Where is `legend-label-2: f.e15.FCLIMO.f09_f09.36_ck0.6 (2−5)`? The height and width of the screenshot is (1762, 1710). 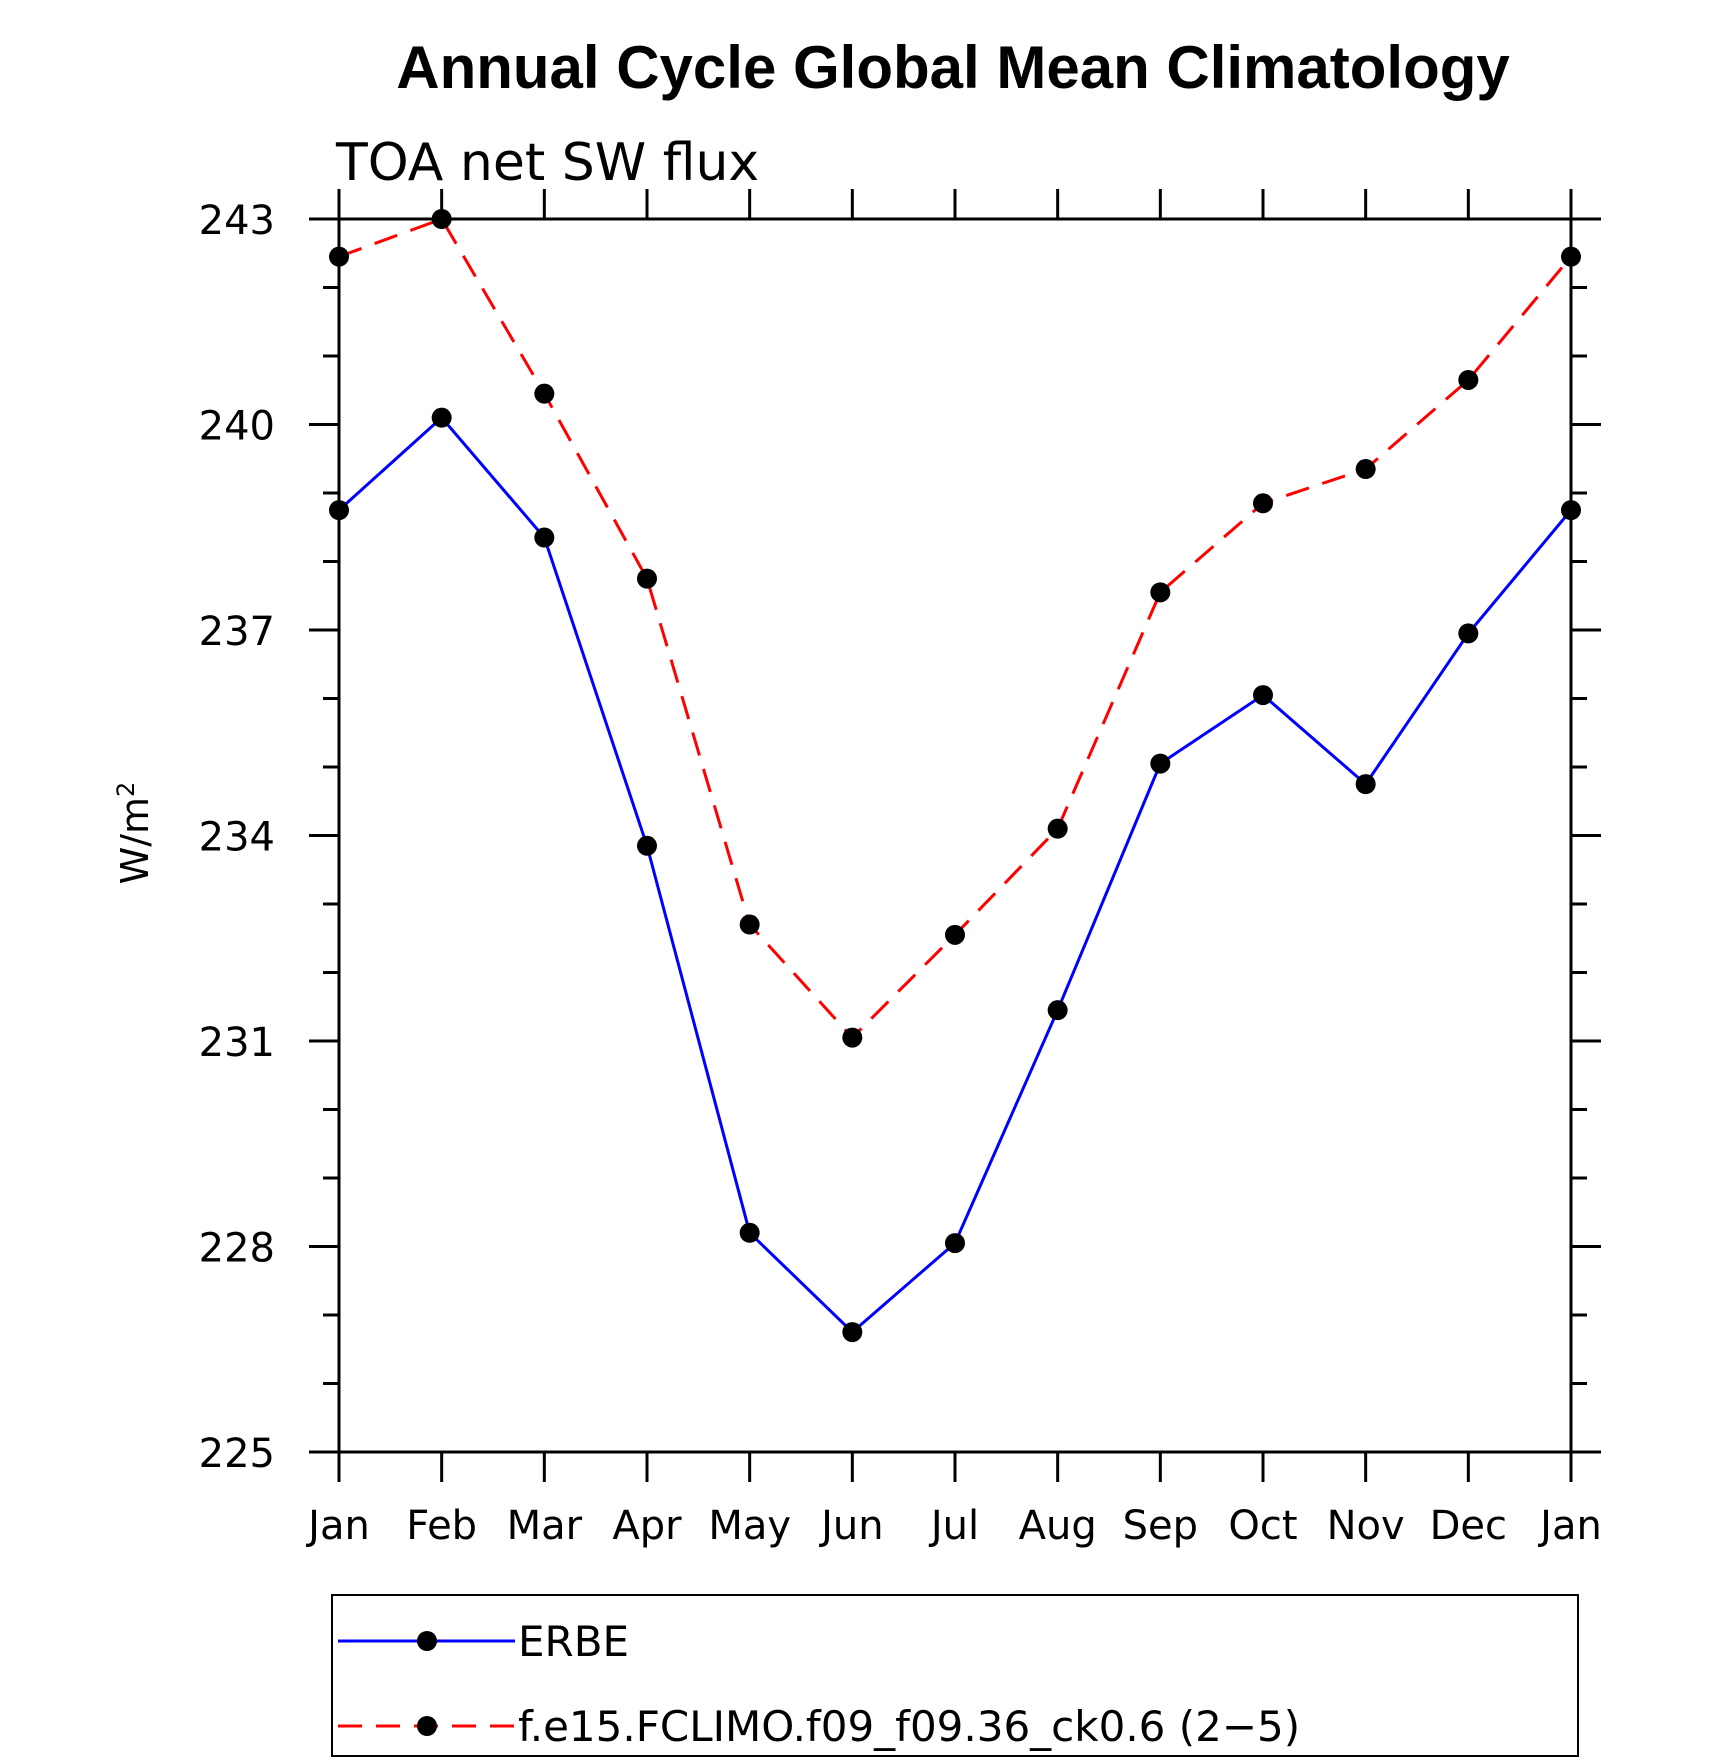 legend-label-2: f.e15.FCLIMO.f09_f09.36_ck0.6 (2−5) is located at coordinates (909, 1726).